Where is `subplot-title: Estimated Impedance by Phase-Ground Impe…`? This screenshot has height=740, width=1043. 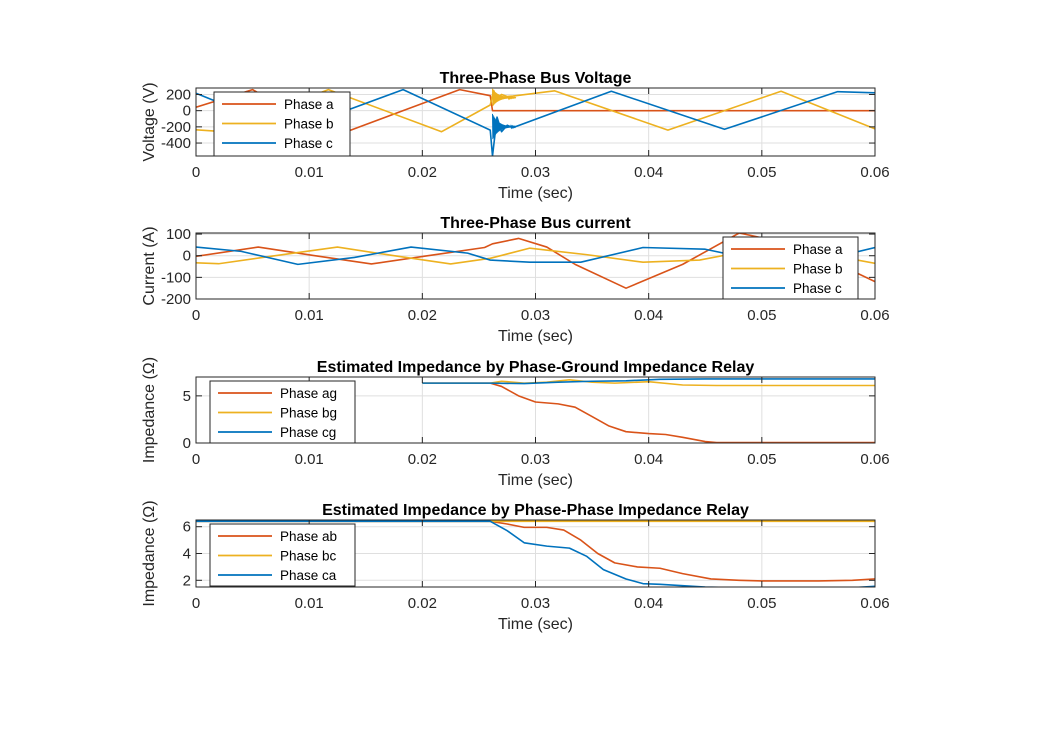
subplot-title: Estimated Impedance by Phase-Ground Impe… is located at coordinates (536, 367).